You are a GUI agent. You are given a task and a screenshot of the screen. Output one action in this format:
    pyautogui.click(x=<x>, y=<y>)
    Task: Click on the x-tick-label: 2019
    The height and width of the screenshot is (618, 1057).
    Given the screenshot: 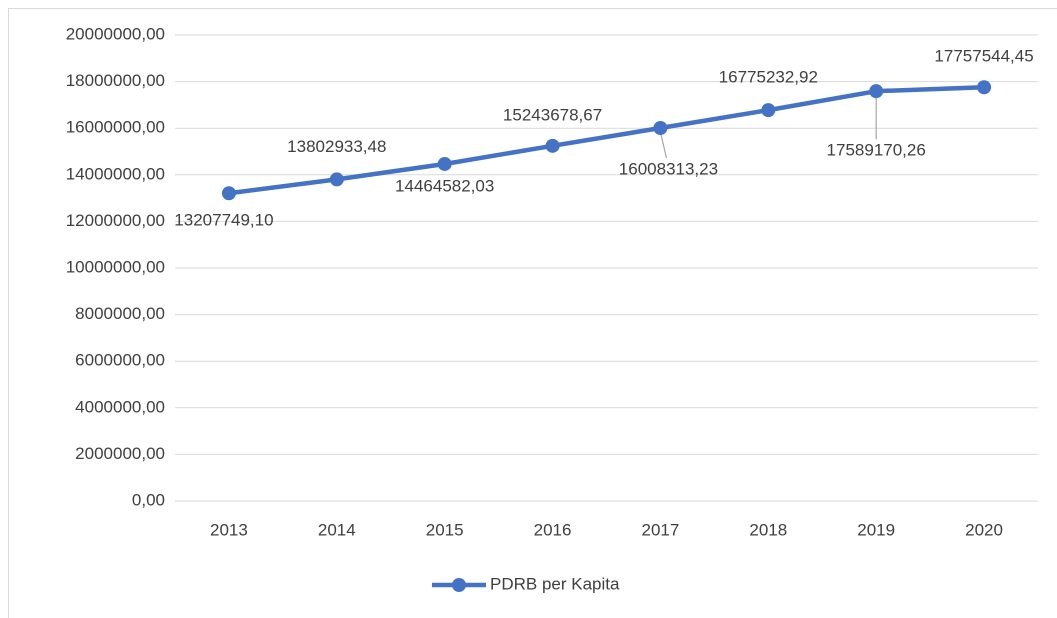 What is the action you would take?
    pyautogui.click(x=876, y=529)
    